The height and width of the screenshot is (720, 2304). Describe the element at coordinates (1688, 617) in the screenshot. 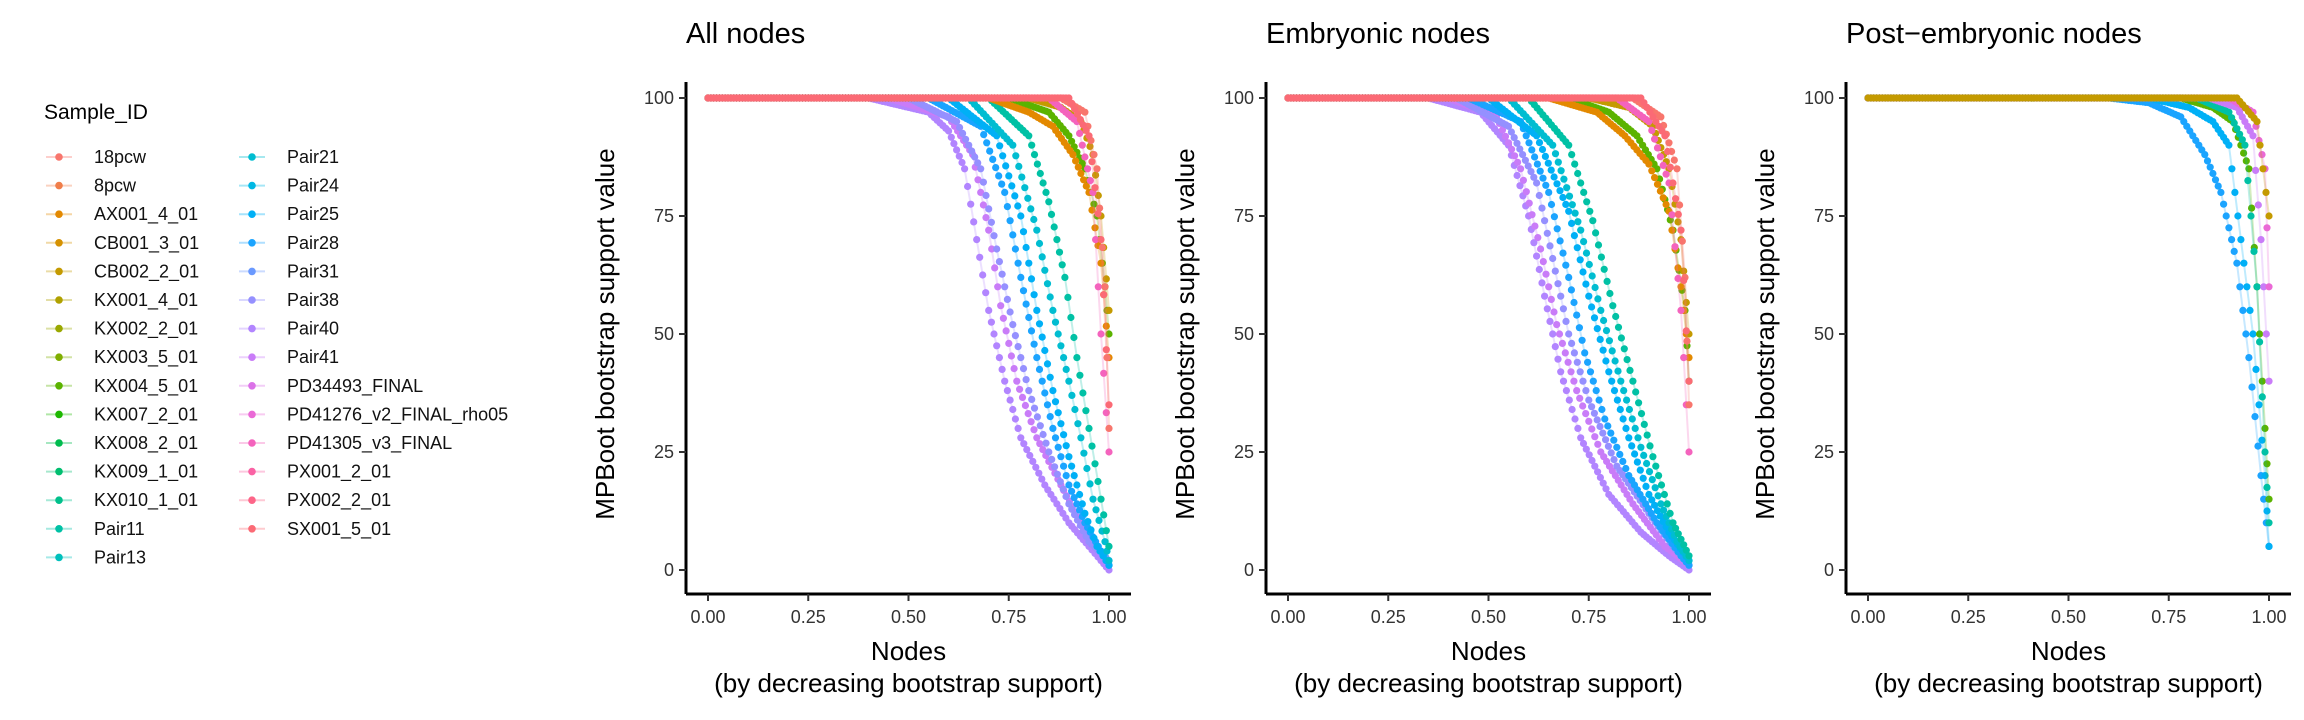

I see `x-tick-label: 1.00` at that location.